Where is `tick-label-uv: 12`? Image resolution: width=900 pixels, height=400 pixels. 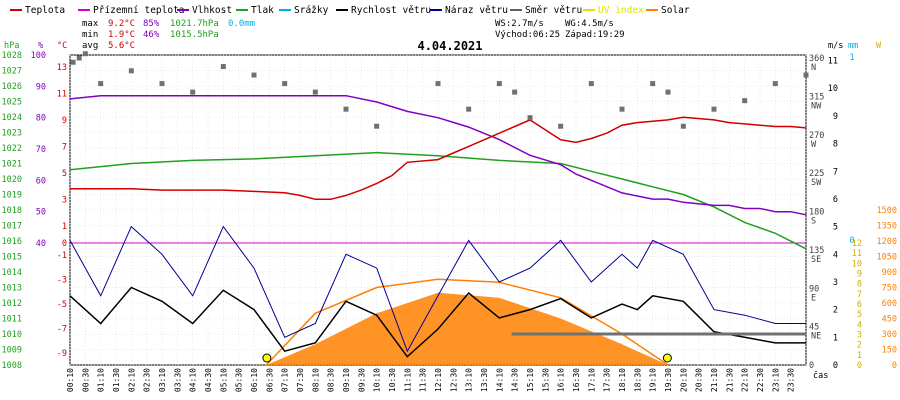 tick-label-uv: 12 is located at coordinates (857, 244).